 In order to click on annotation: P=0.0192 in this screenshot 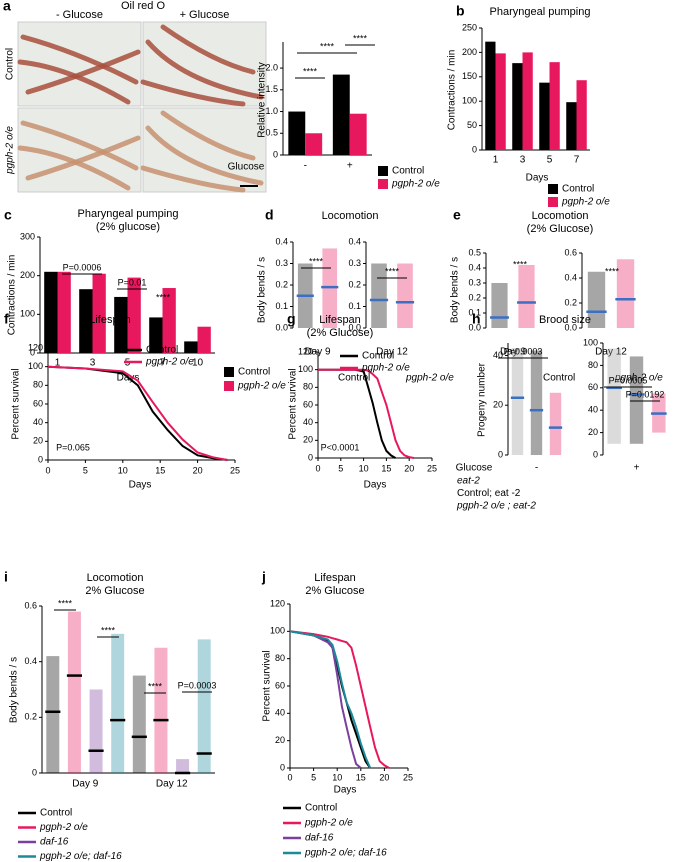, I will do `click(645, 394)`.